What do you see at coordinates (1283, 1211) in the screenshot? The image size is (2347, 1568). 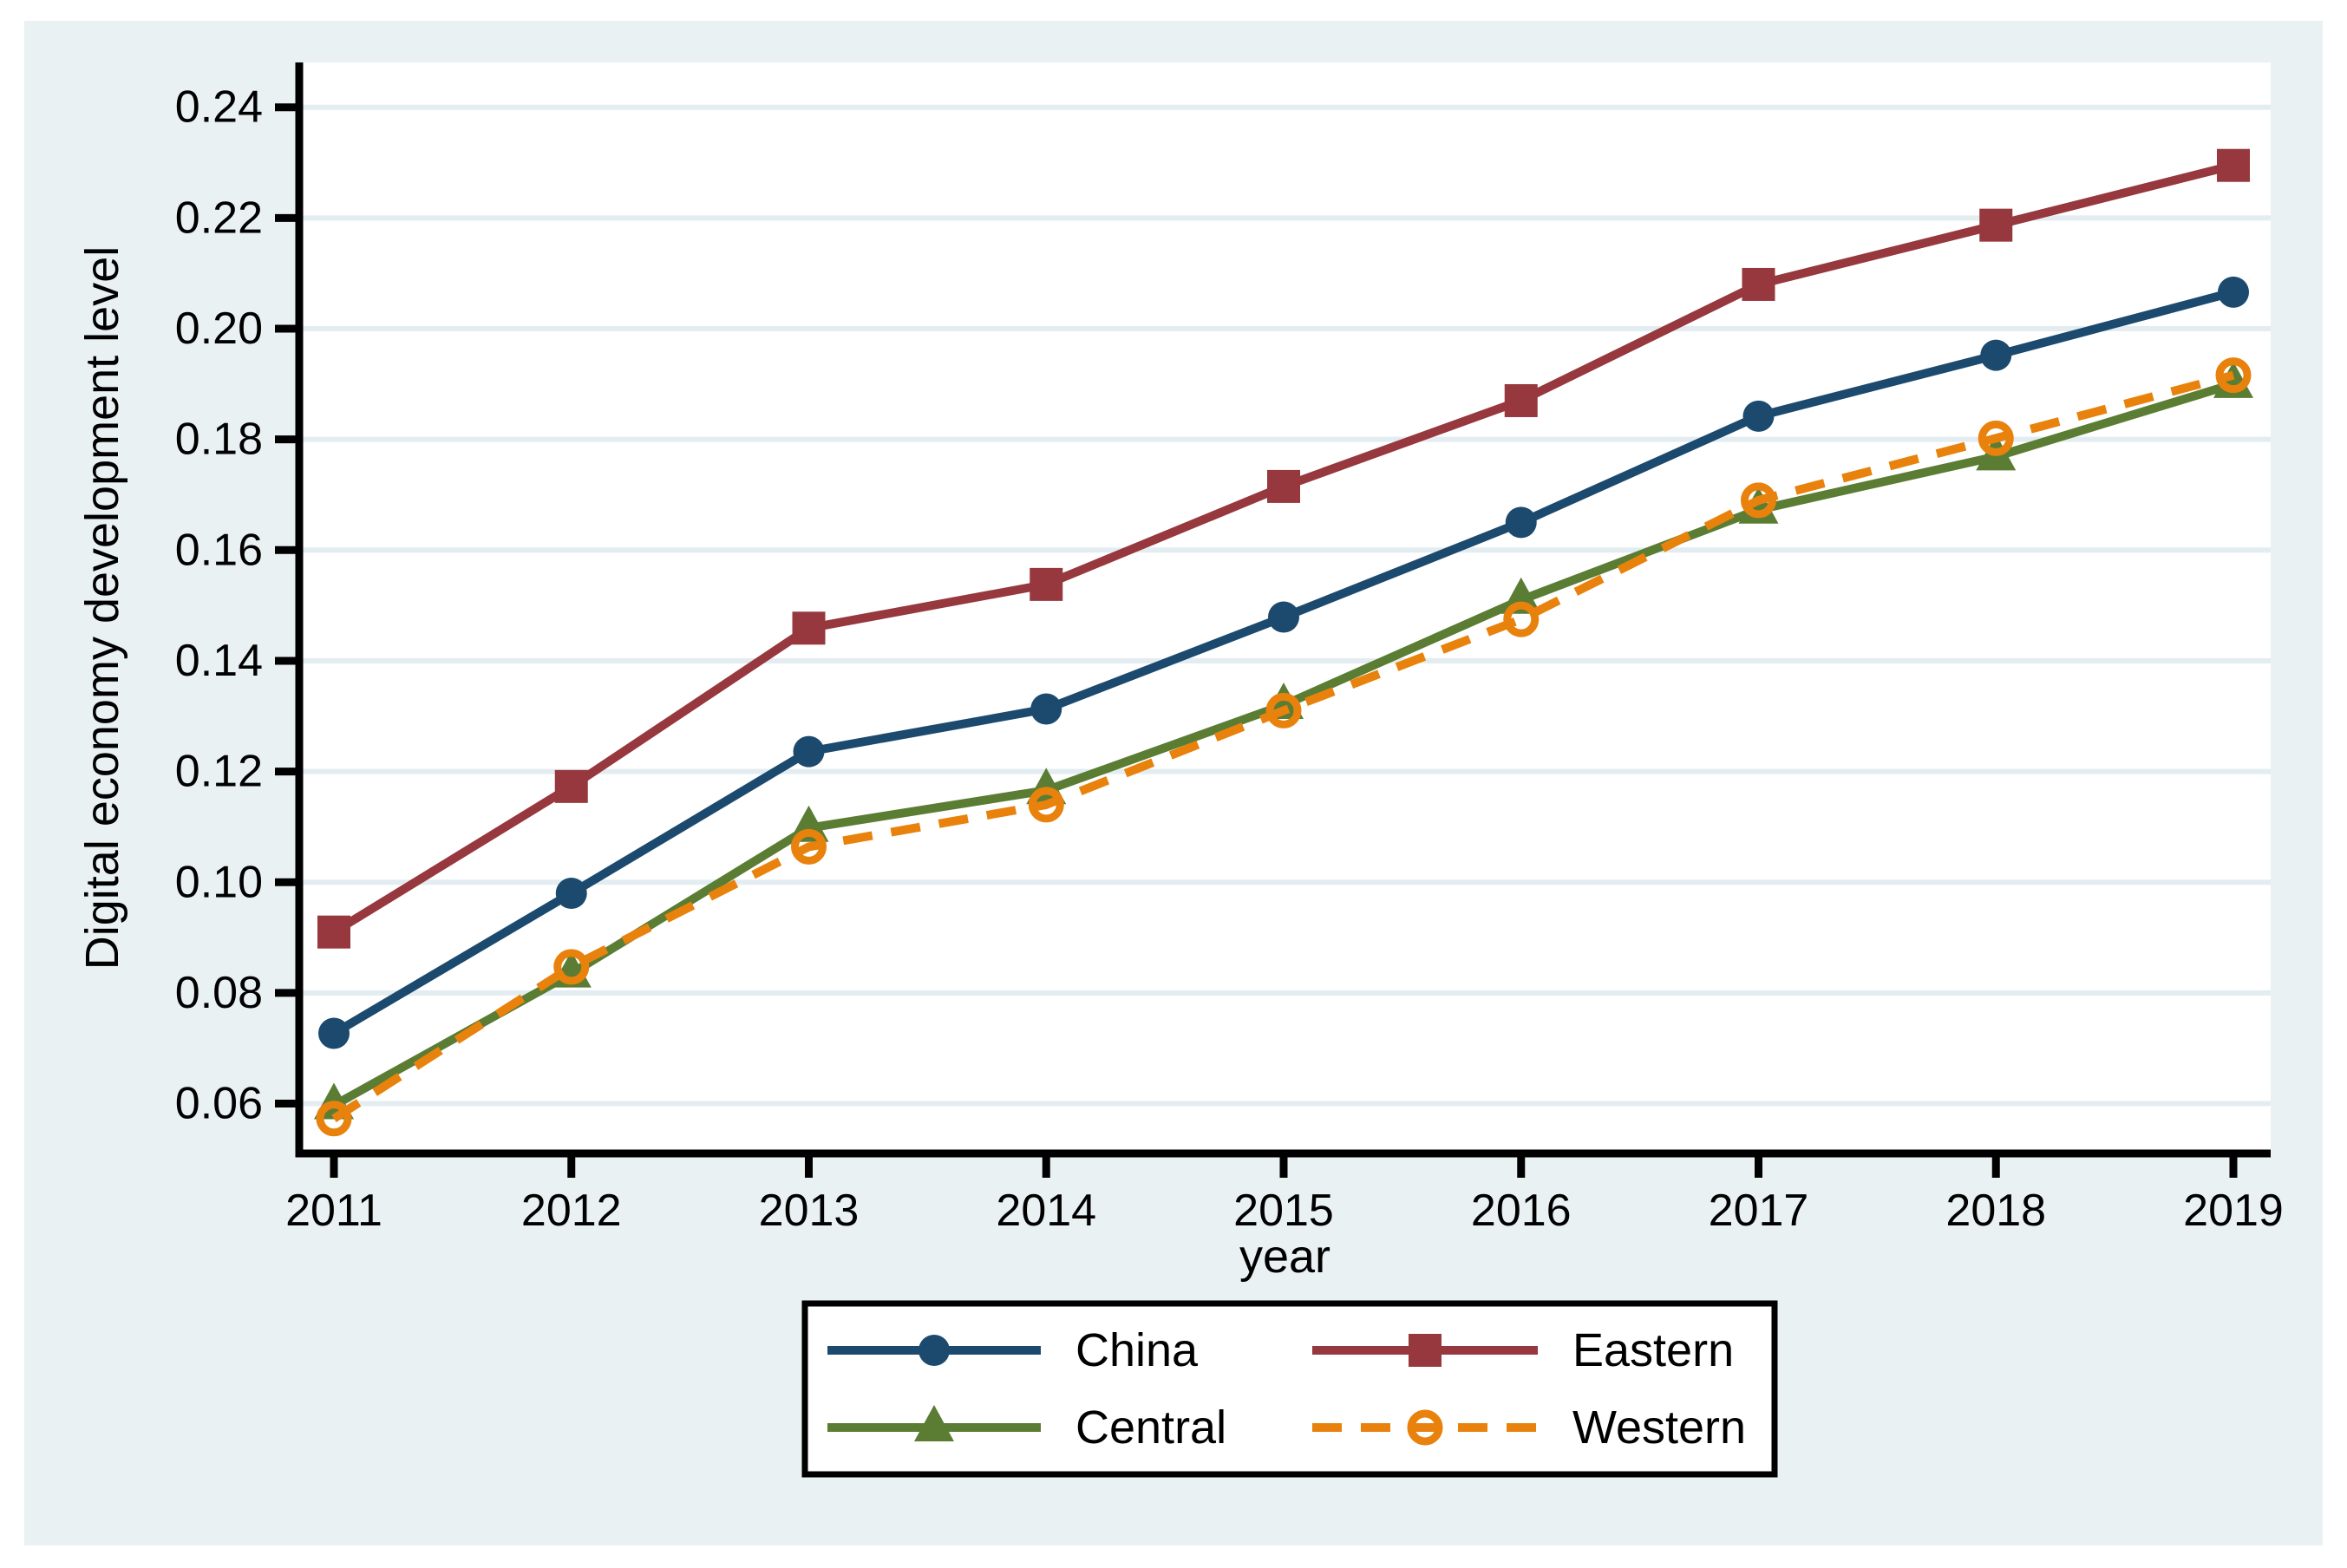 I see `x-tick-label: 2015` at bounding box center [1283, 1211].